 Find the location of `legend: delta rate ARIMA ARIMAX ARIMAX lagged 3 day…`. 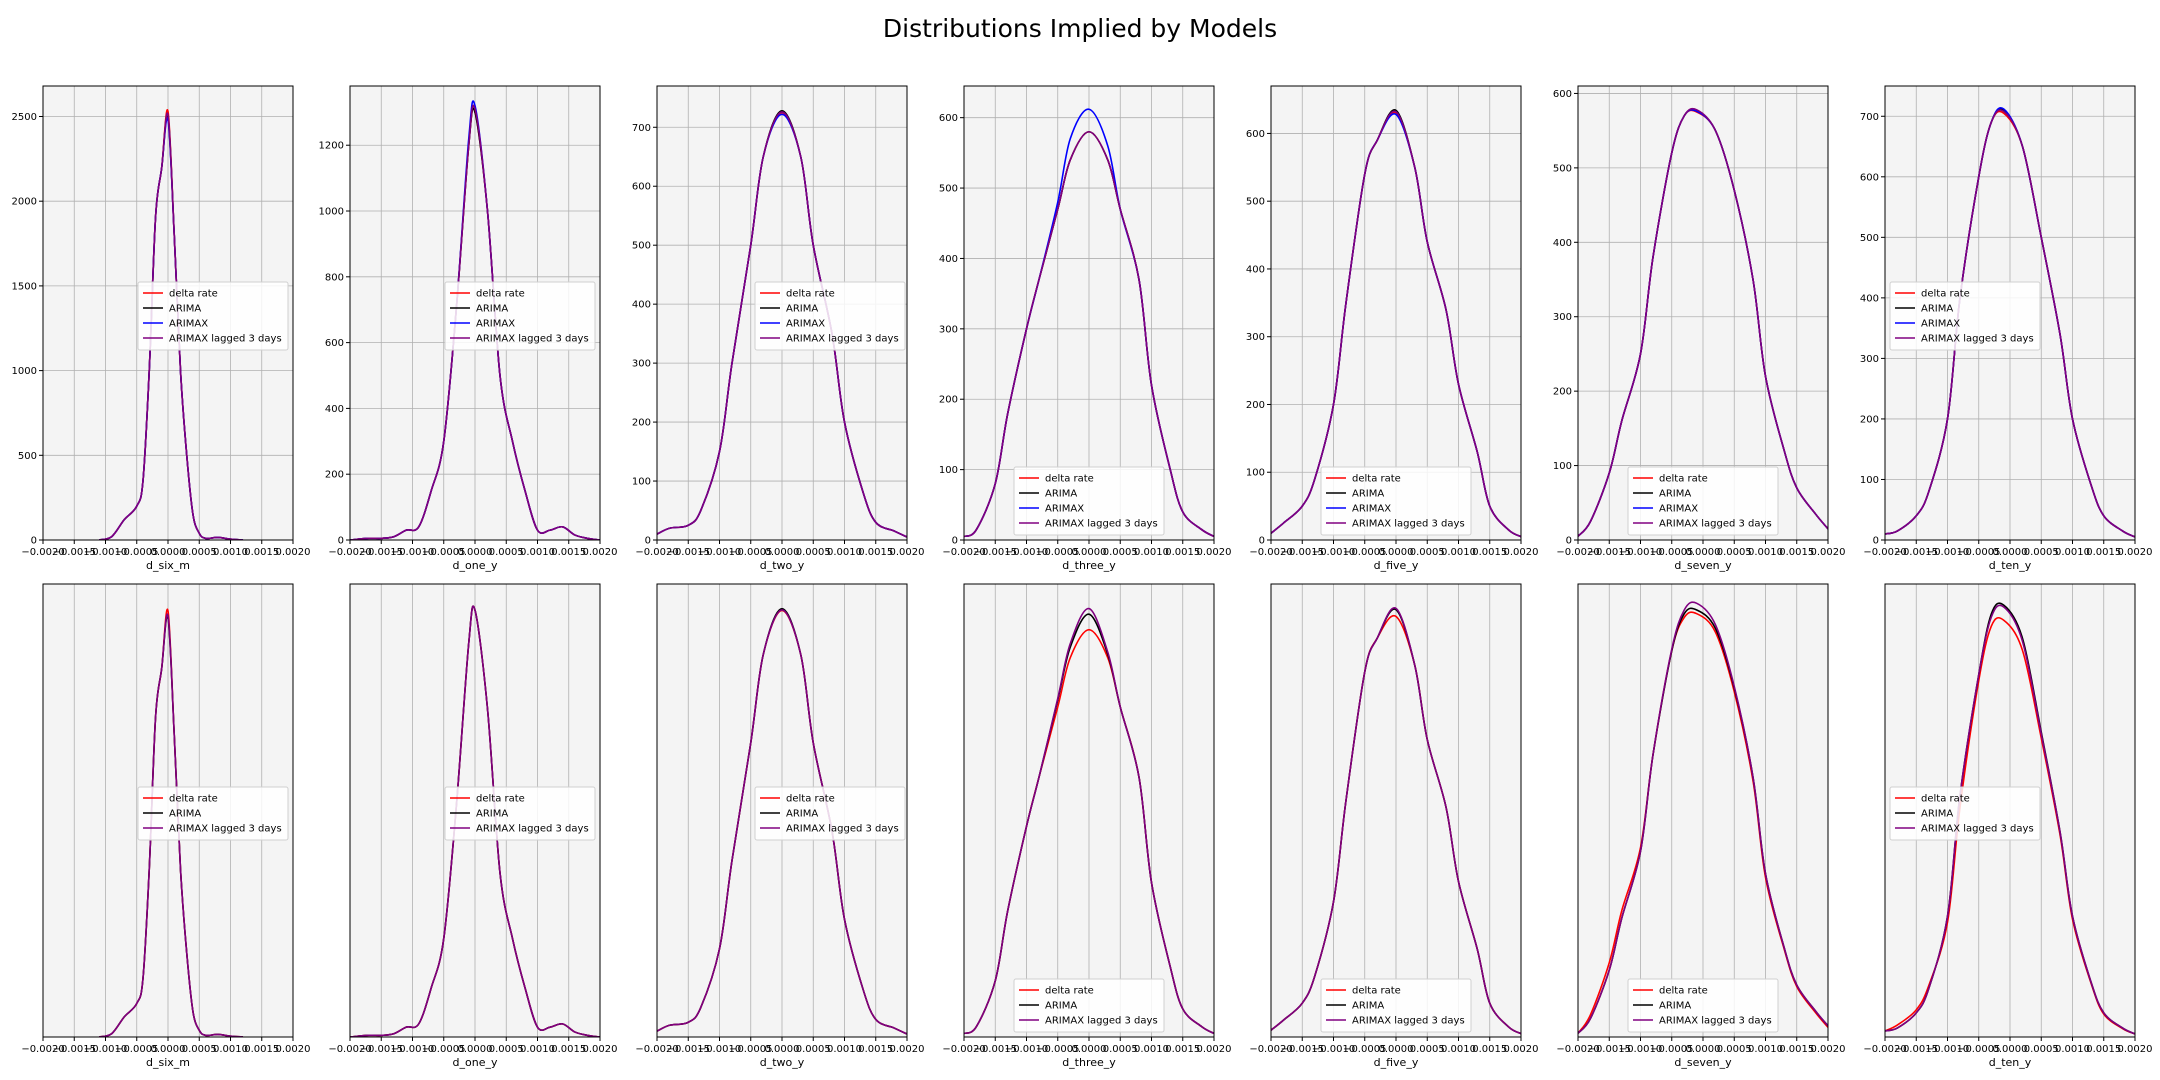

legend: delta rate ARIMA ARIMAX ARIMAX lagged 3 day… is located at coordinates (1396, 501).